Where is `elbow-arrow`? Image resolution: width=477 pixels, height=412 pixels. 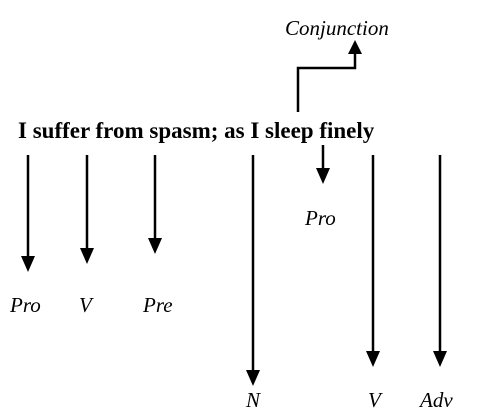 elbow-arrow is located at coordinates (326, 82).